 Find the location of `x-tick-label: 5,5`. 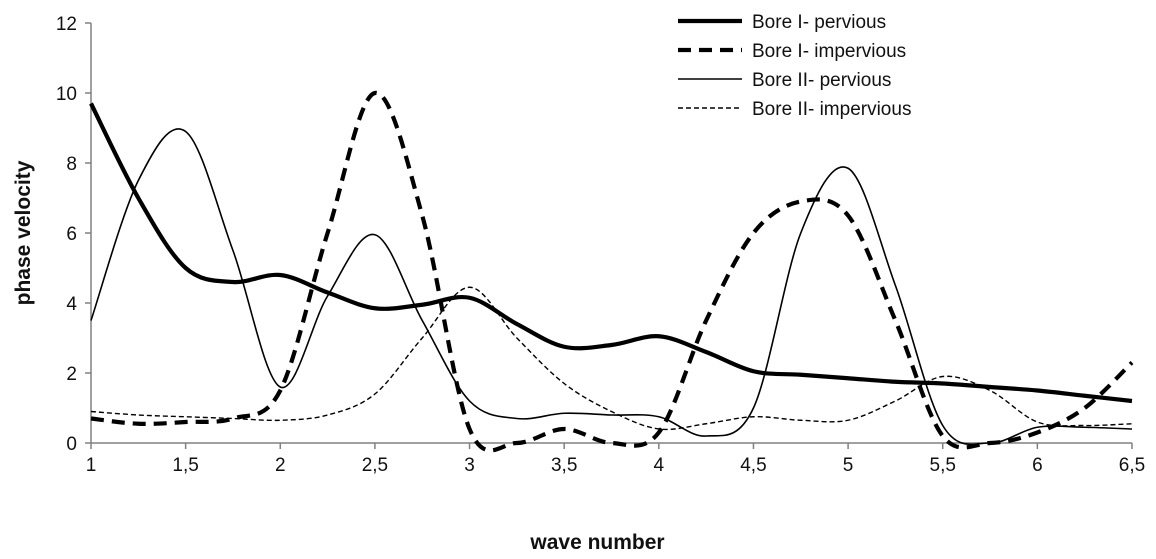

x-tick-label: 5,5 is located at coordinates (943, 465).